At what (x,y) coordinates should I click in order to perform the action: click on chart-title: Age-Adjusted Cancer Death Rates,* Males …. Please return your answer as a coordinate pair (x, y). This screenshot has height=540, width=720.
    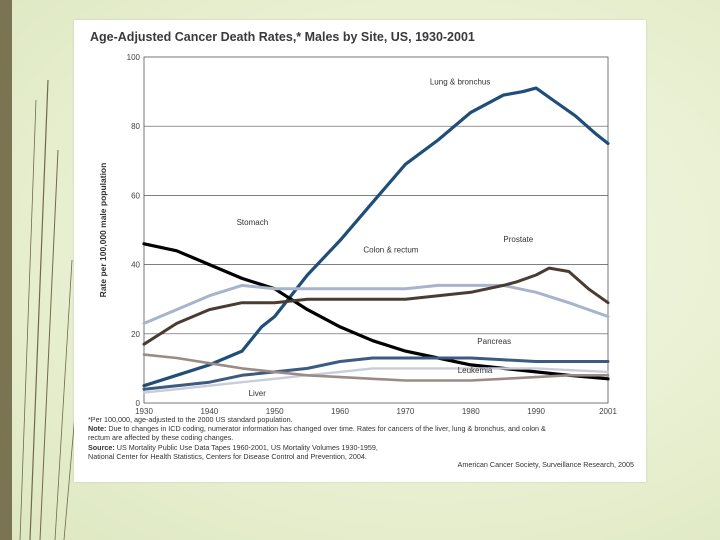
    Looking at the image, I should click on (282, 37).